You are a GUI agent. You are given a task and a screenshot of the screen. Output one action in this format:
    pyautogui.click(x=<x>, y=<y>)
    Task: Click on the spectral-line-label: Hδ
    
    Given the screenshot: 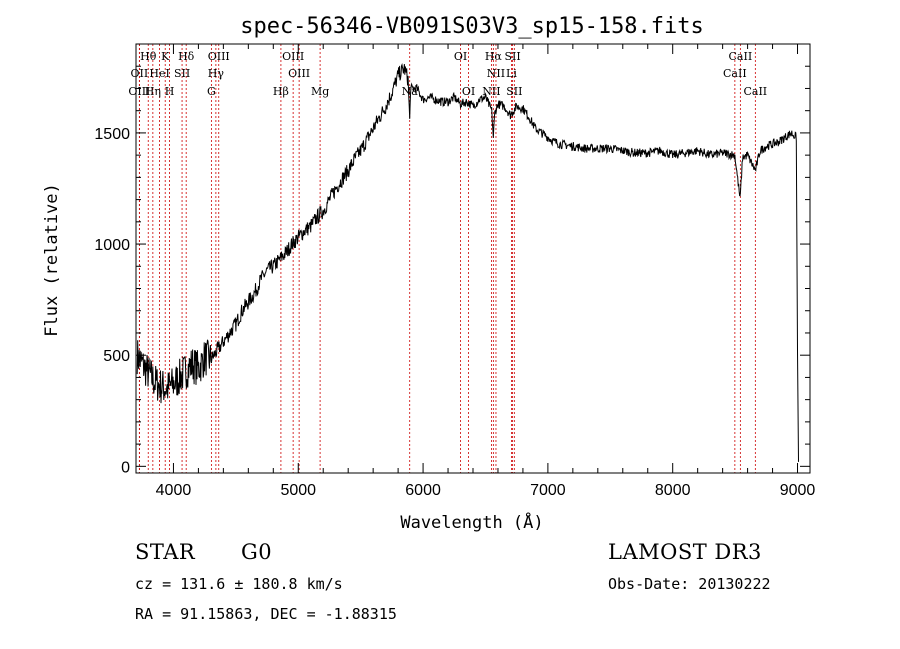 What is the action you would take?
    pyautogui.click(x=186, y=56)
    